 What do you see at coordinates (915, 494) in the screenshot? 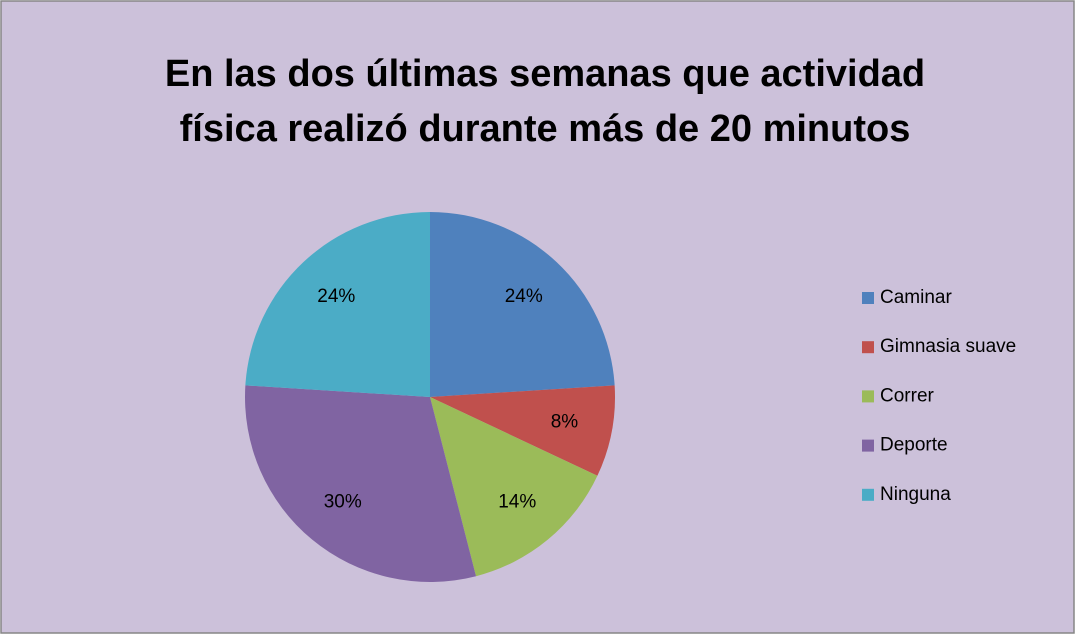
I see `legend-label: Ninguna` at bounding box center [915, 494].